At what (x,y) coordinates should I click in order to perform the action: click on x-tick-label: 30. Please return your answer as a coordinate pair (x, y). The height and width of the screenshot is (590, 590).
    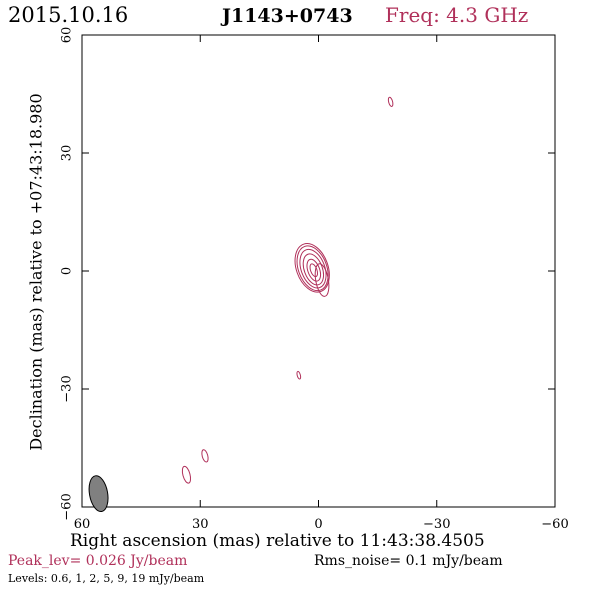
    Looking at the image, I should click on (200, 524).